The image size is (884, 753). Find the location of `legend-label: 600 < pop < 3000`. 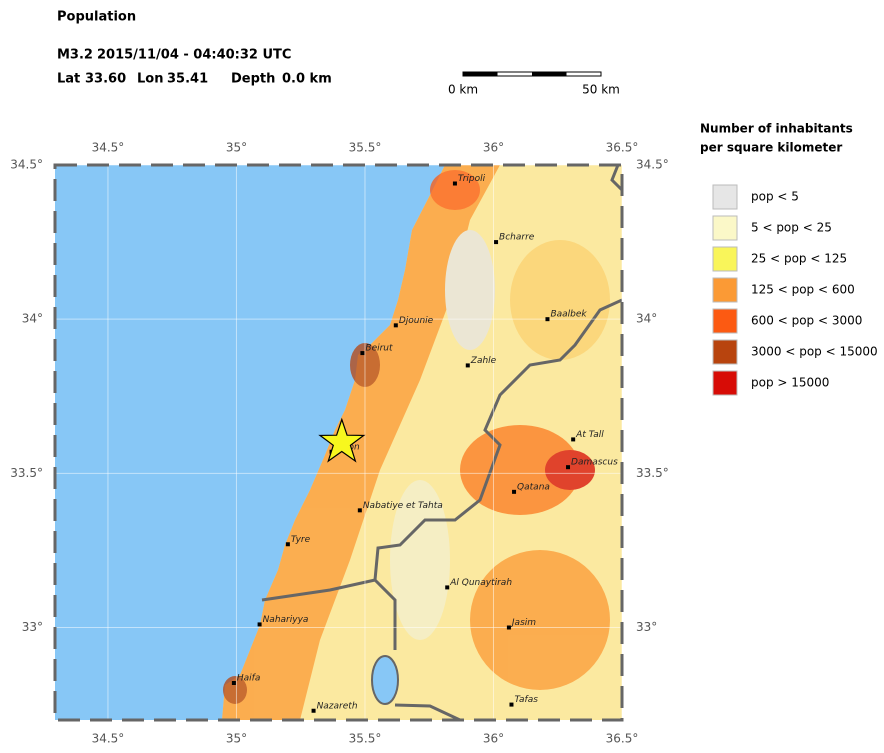

legend-label: 600 < pop < 3000 is located at coordinates (806, 321).